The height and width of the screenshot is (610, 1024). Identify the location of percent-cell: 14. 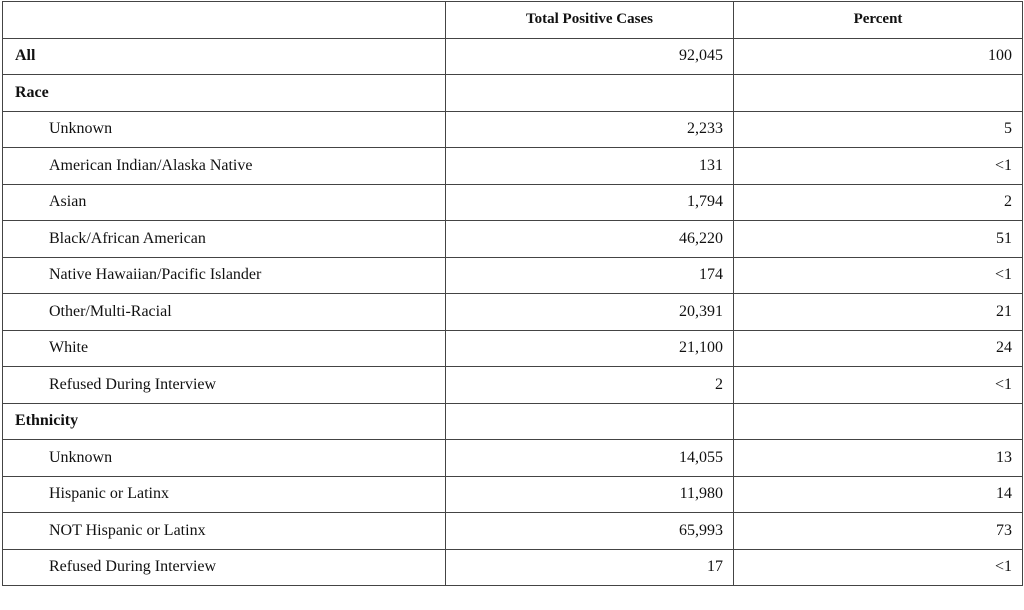
(878, 494).